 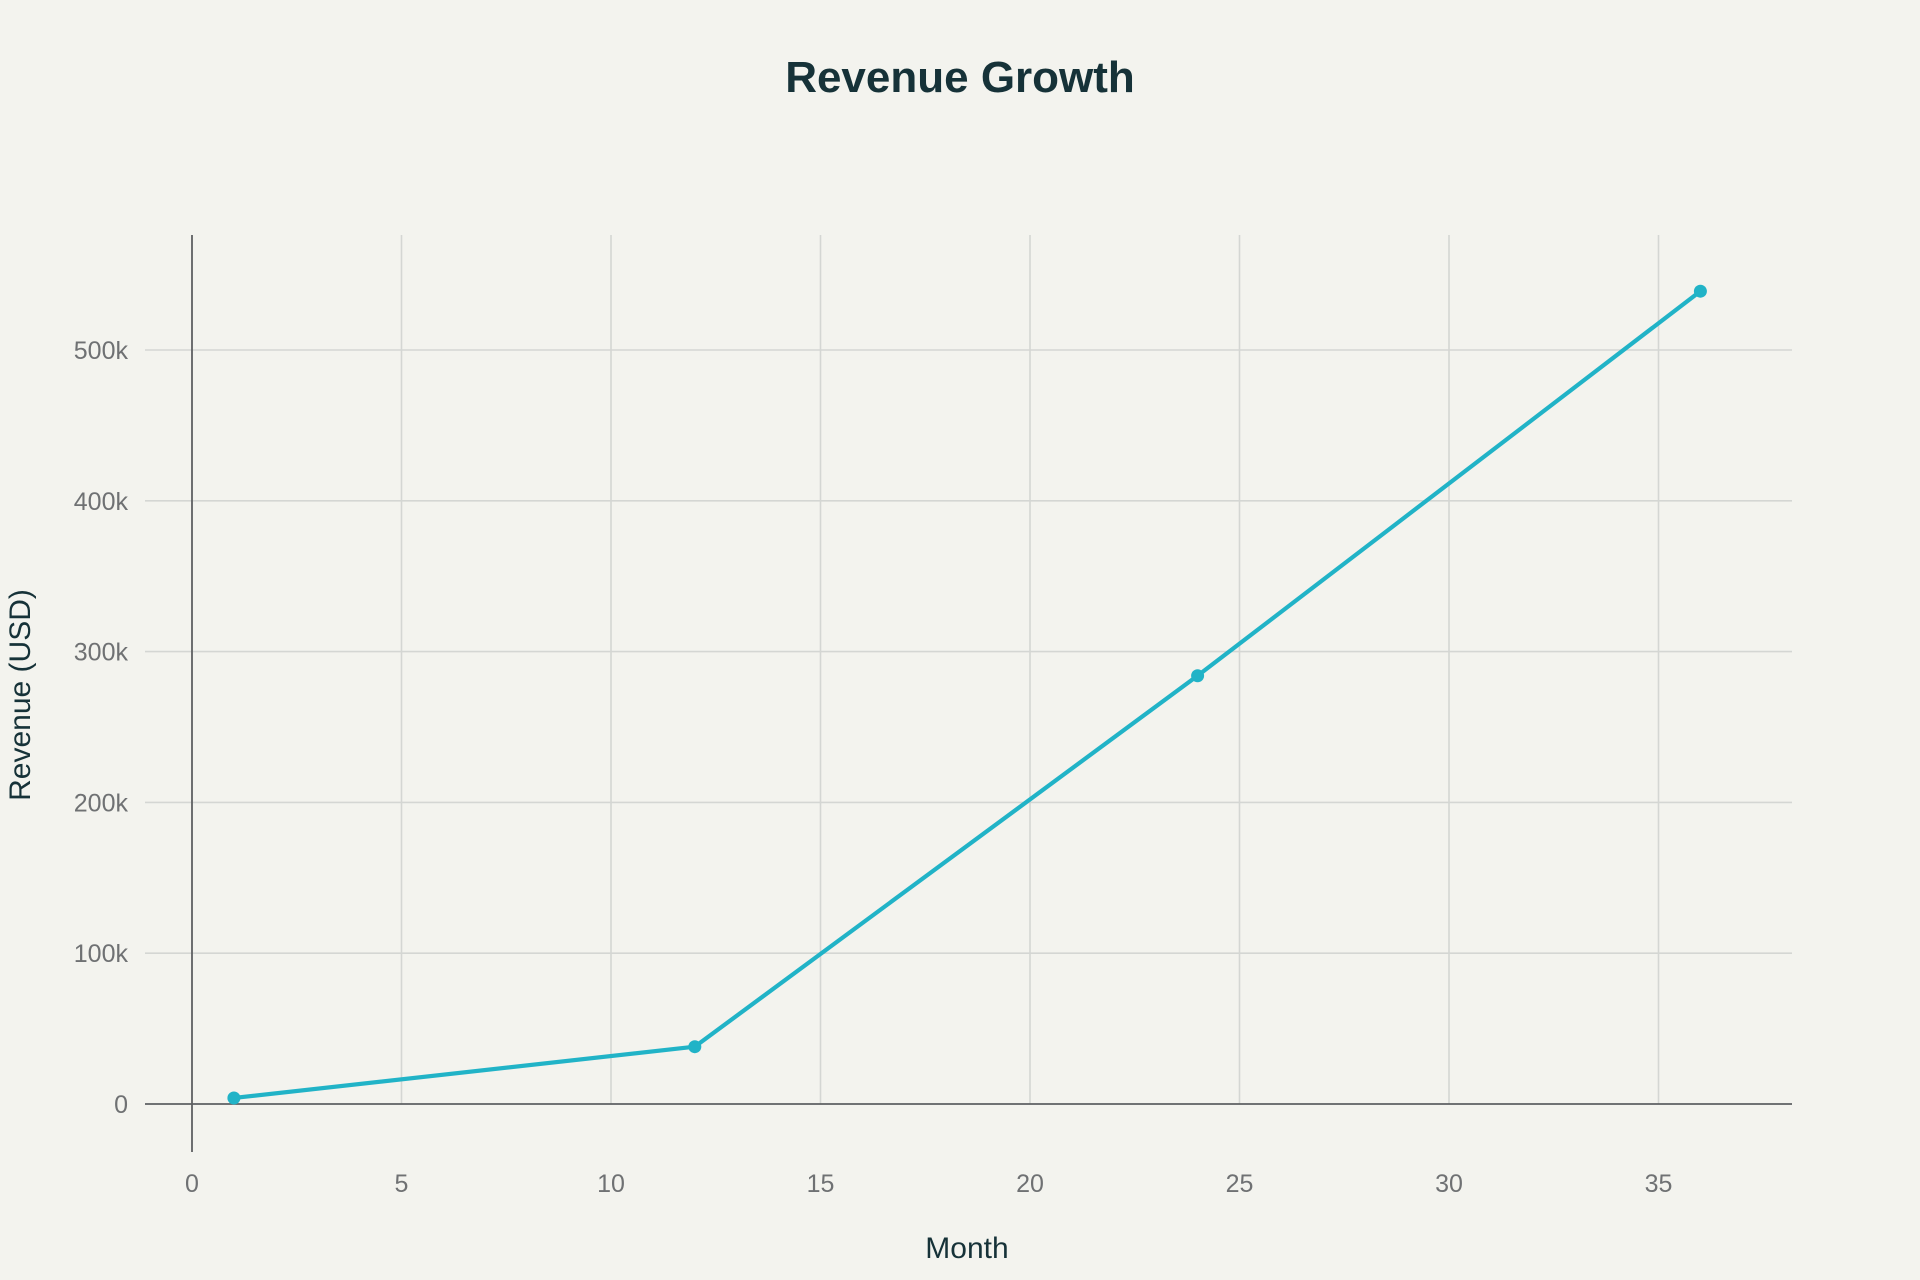 I want to click on y-tick-label: 500k, so click(x=101, y=351).